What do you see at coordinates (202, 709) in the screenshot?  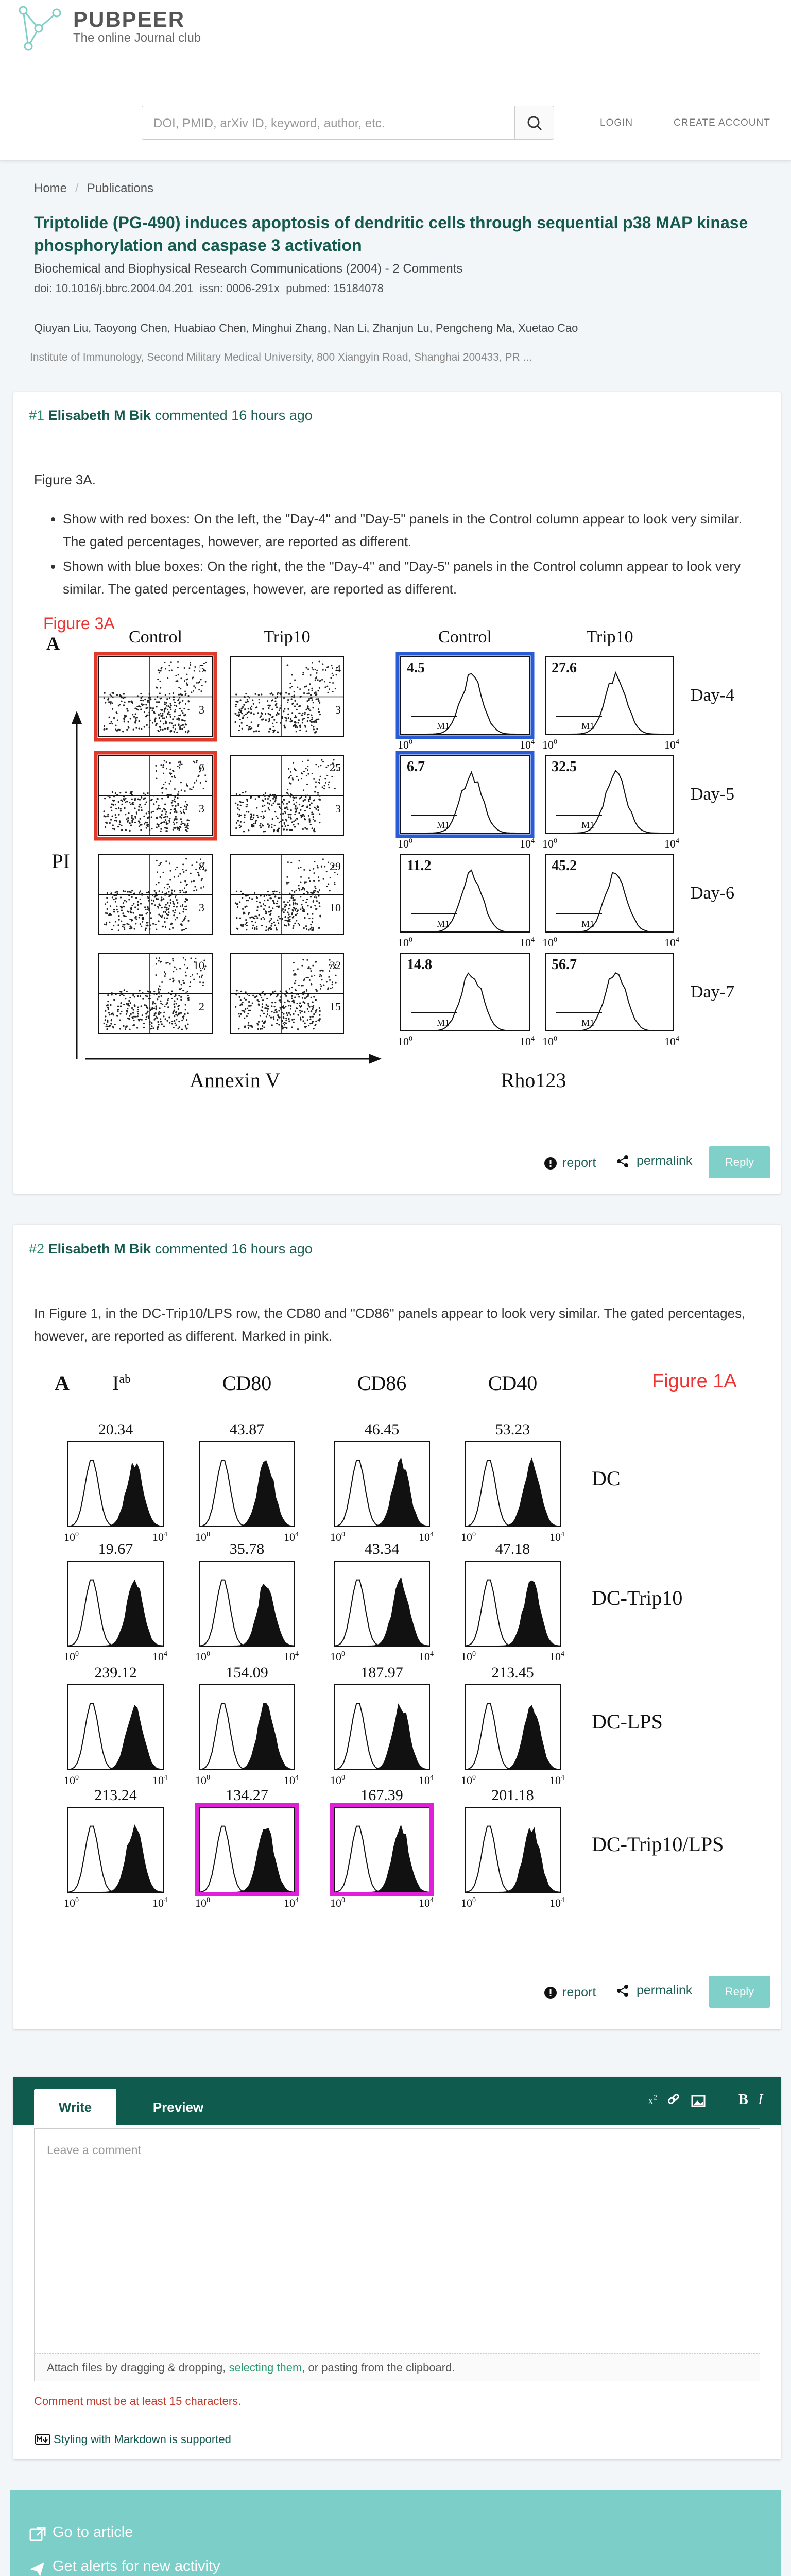 I see `quadrant-value: 3` at bounding box center [202, 709].